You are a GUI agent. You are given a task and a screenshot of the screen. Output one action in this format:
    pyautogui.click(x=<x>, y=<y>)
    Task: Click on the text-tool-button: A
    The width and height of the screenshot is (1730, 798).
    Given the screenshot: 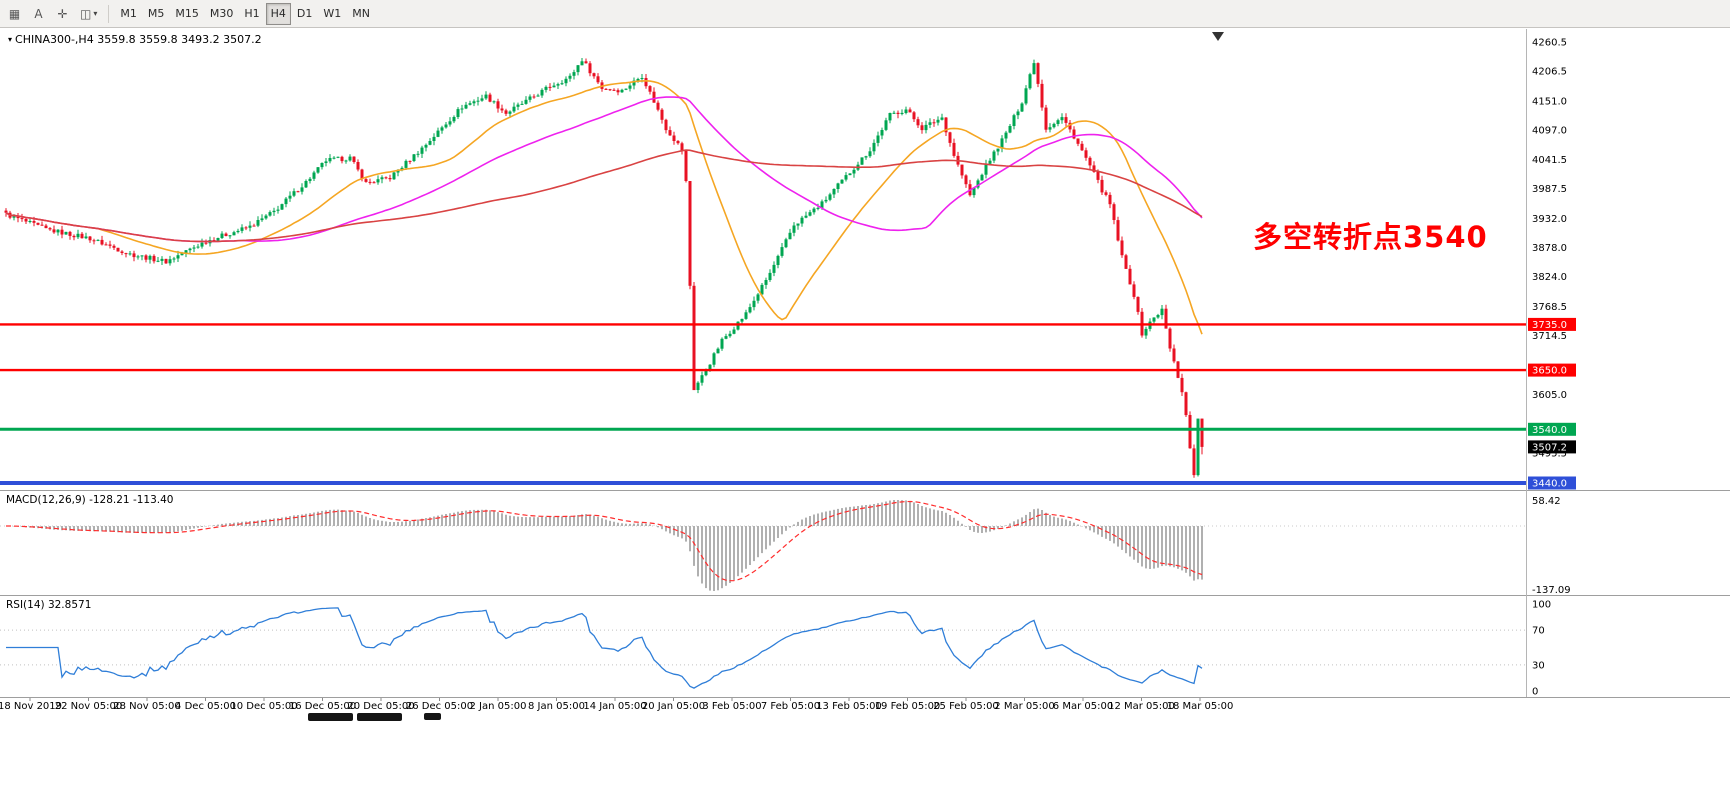 What is the action you would take?
    pyautogui.click(x=38, y=14)
    